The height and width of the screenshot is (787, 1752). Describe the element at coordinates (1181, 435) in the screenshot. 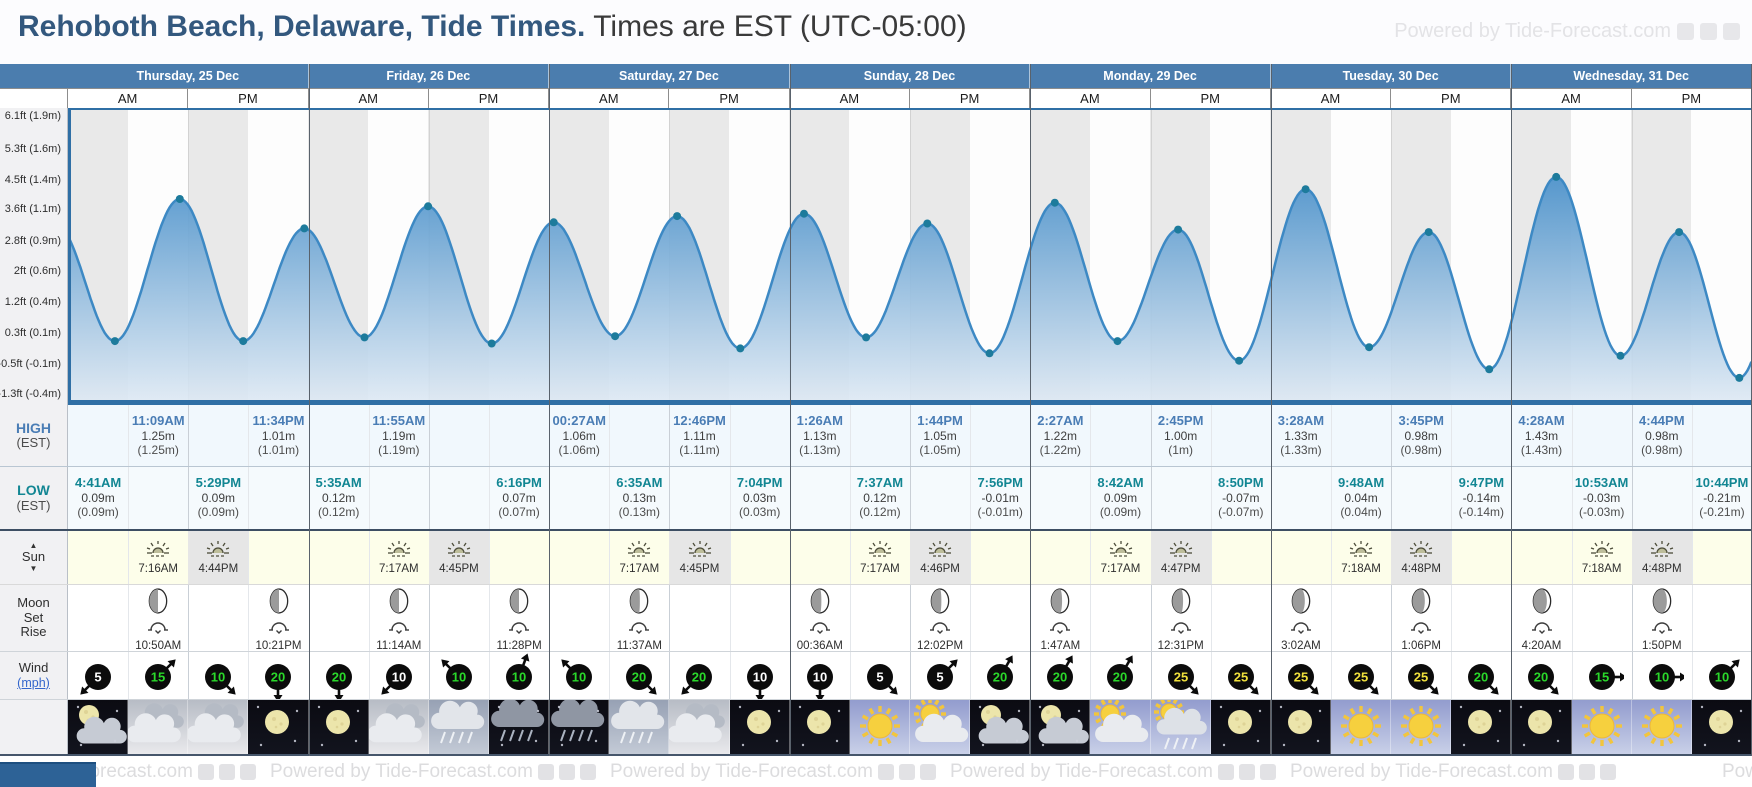

I see `high-tide-event: 2:45PM 1.00m (1m)` at that location.